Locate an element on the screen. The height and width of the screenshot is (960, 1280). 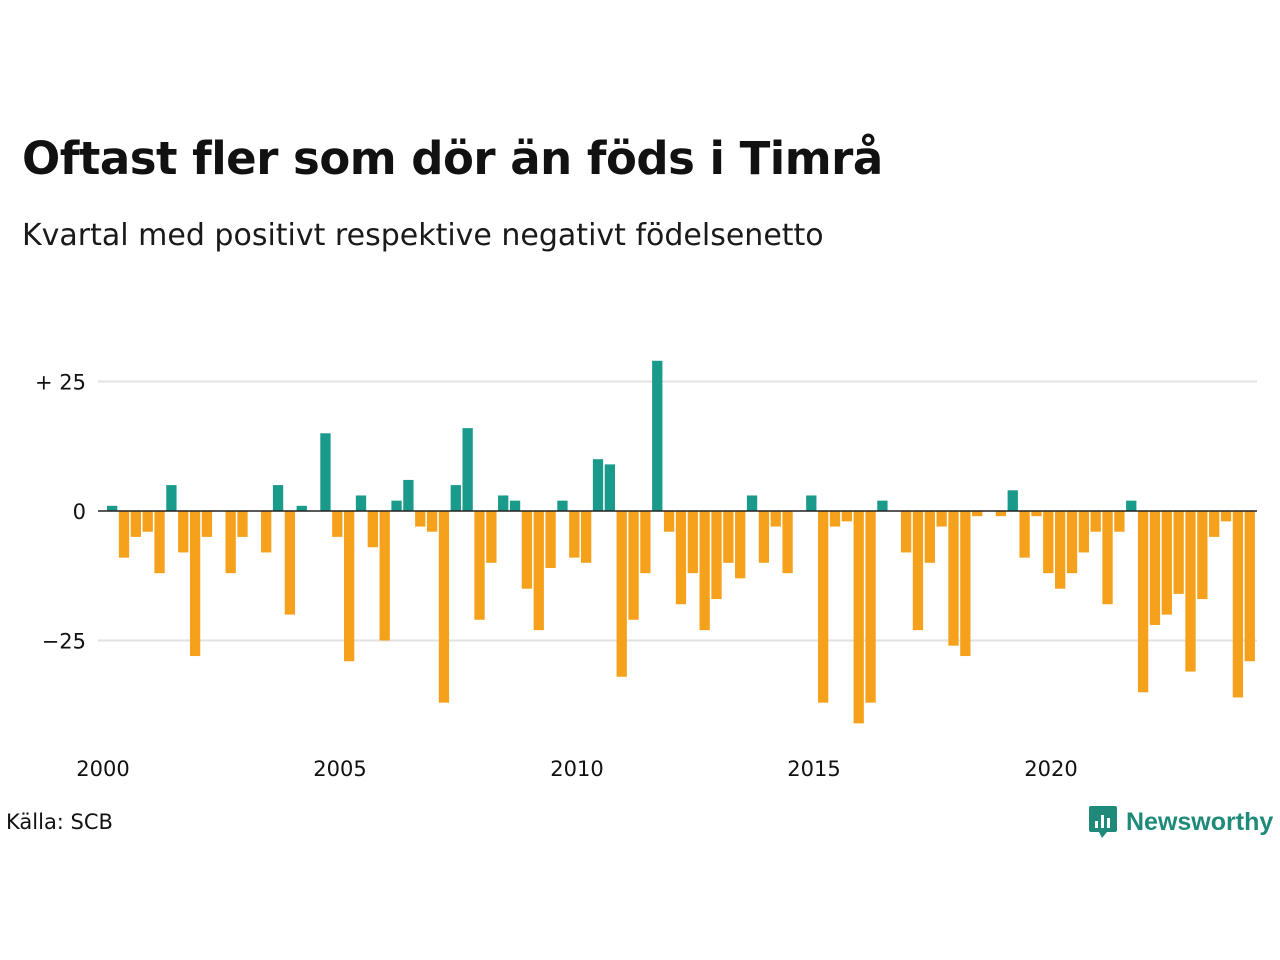
x-axis-ticks: 2000 2005 2010 2015 2020 is located at coordinates (576, 769).